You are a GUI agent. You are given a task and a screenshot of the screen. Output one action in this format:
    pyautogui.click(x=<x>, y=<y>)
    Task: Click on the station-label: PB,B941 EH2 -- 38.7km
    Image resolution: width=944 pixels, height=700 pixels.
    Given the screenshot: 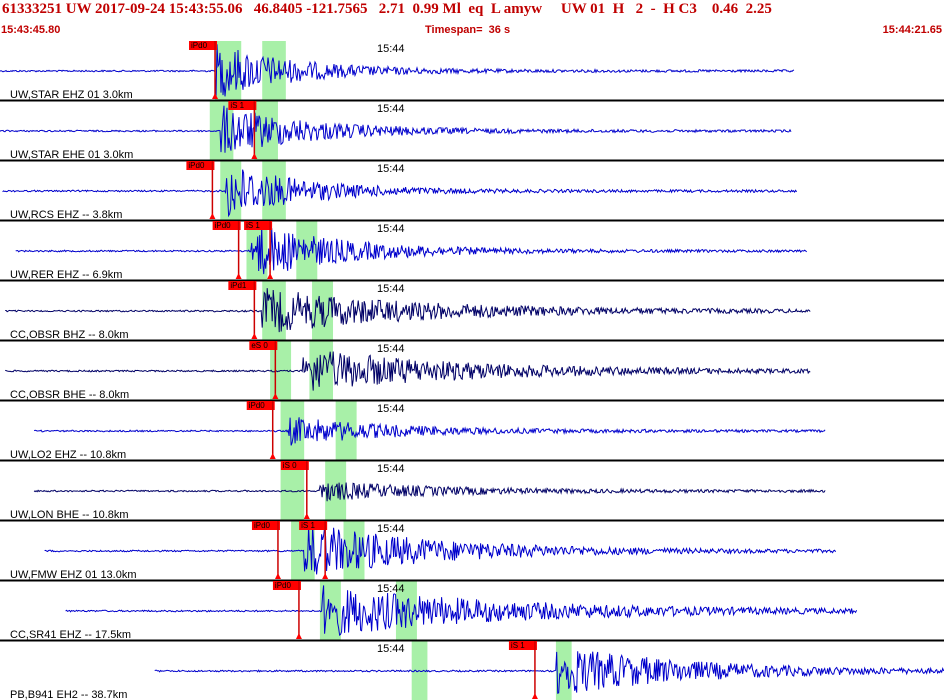 What is the action you would take?
    pyautogui.click(x=68, y=694)
    